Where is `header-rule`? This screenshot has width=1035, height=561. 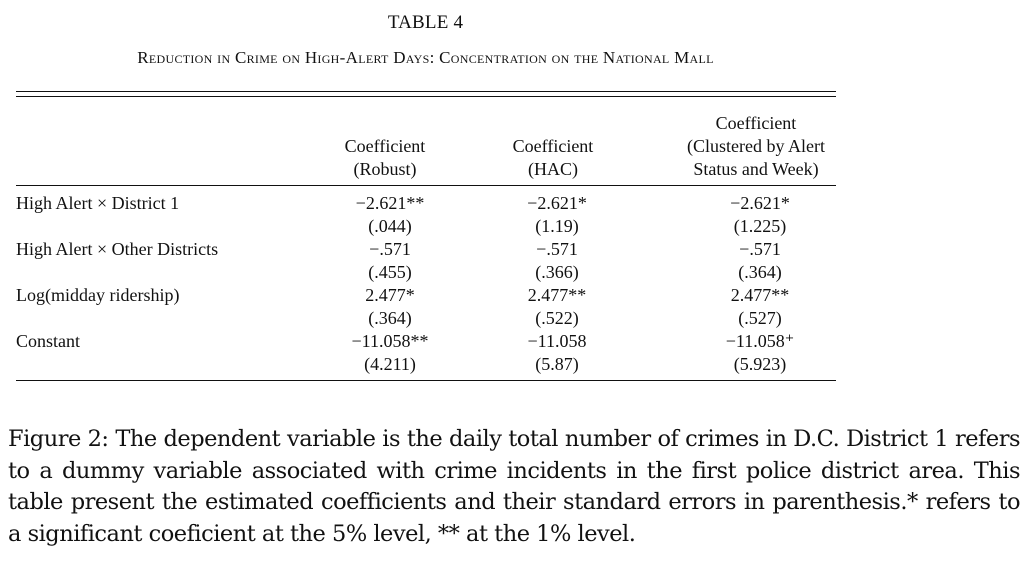 header-rule is located at coordinates (426, 185).